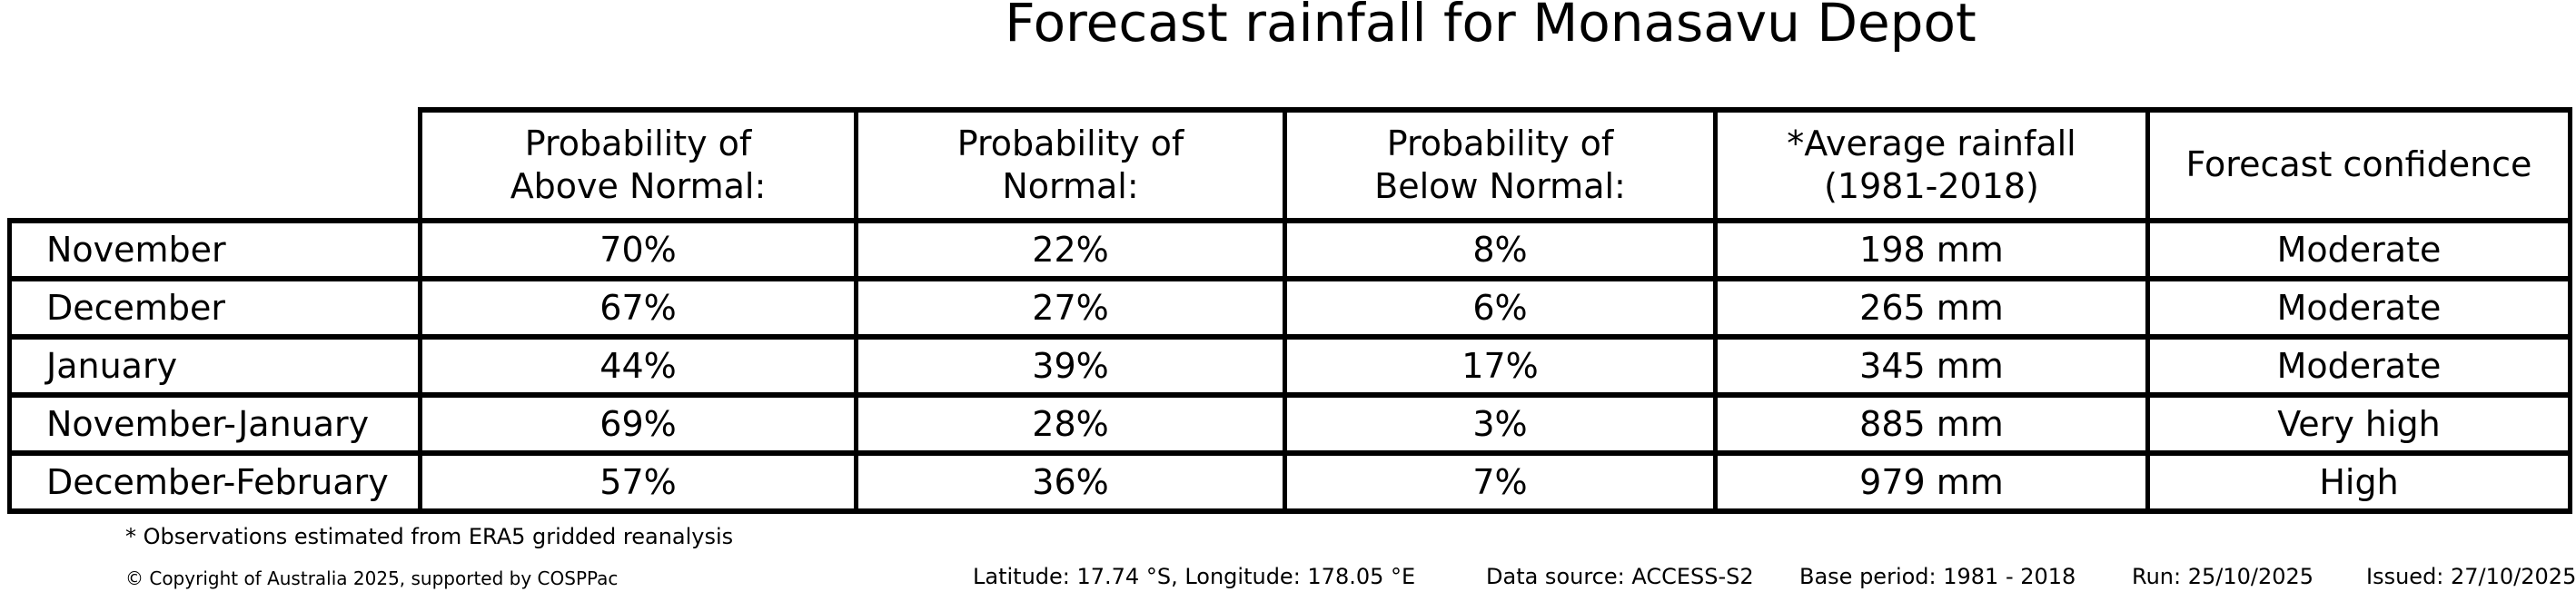 The image size is (2576, 592). I want to click on table-row: November 70% 22% 8% 198 mm Moderate, so click(1289, 249).